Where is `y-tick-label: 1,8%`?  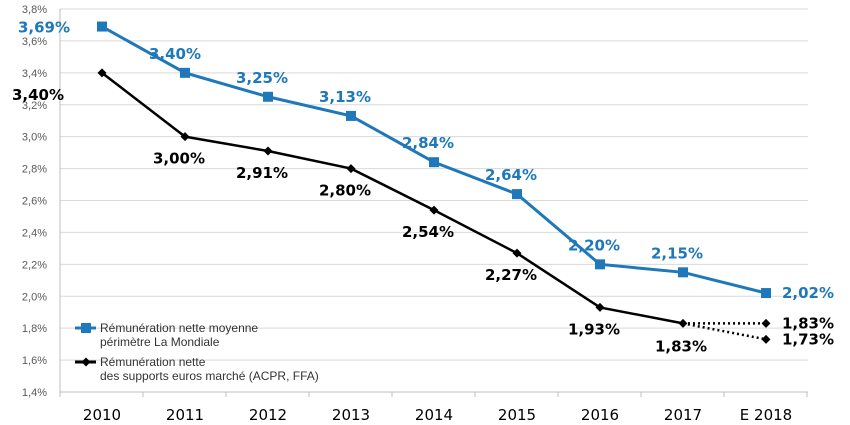 y-tick-label: 1,8% is located at coordinates (34, 329).